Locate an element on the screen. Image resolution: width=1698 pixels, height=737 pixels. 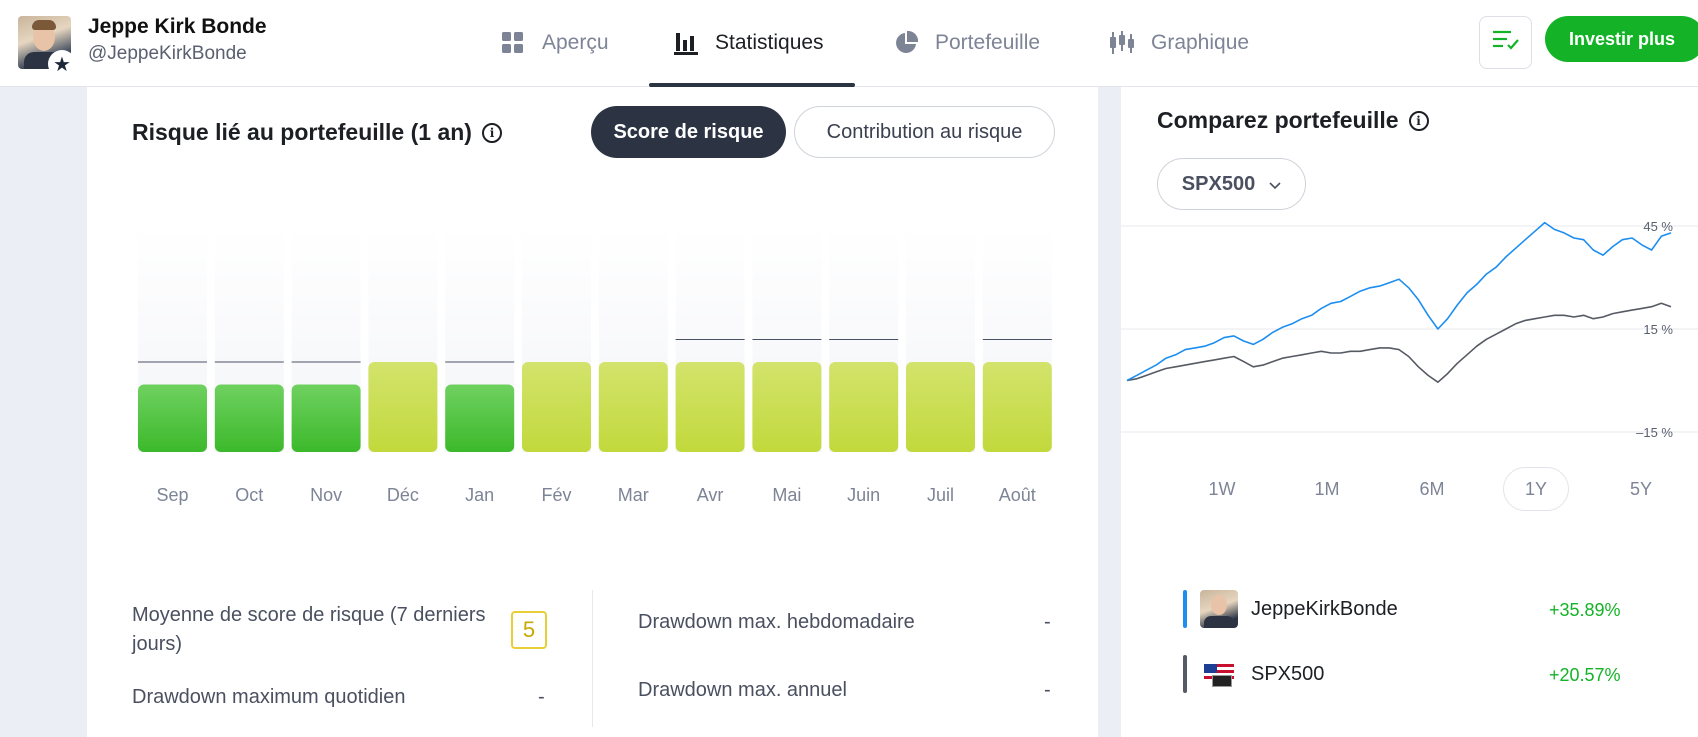
range-6m-button: 6M is located at coordinates (1432, 488).